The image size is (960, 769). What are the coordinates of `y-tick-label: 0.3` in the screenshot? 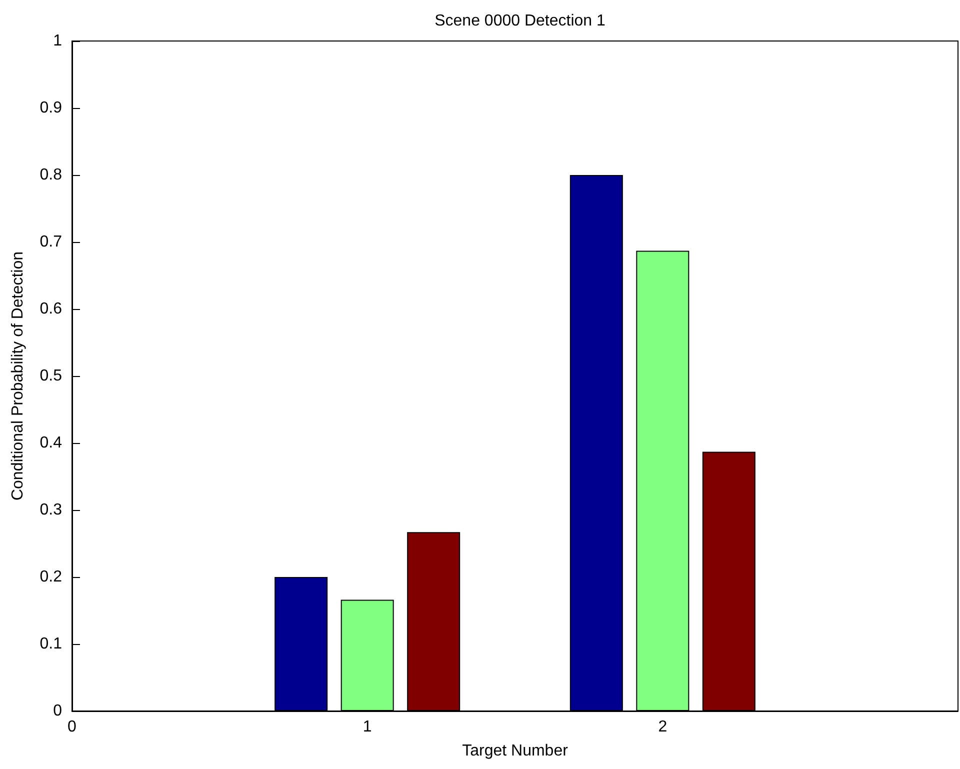 It's located at (51, 510).